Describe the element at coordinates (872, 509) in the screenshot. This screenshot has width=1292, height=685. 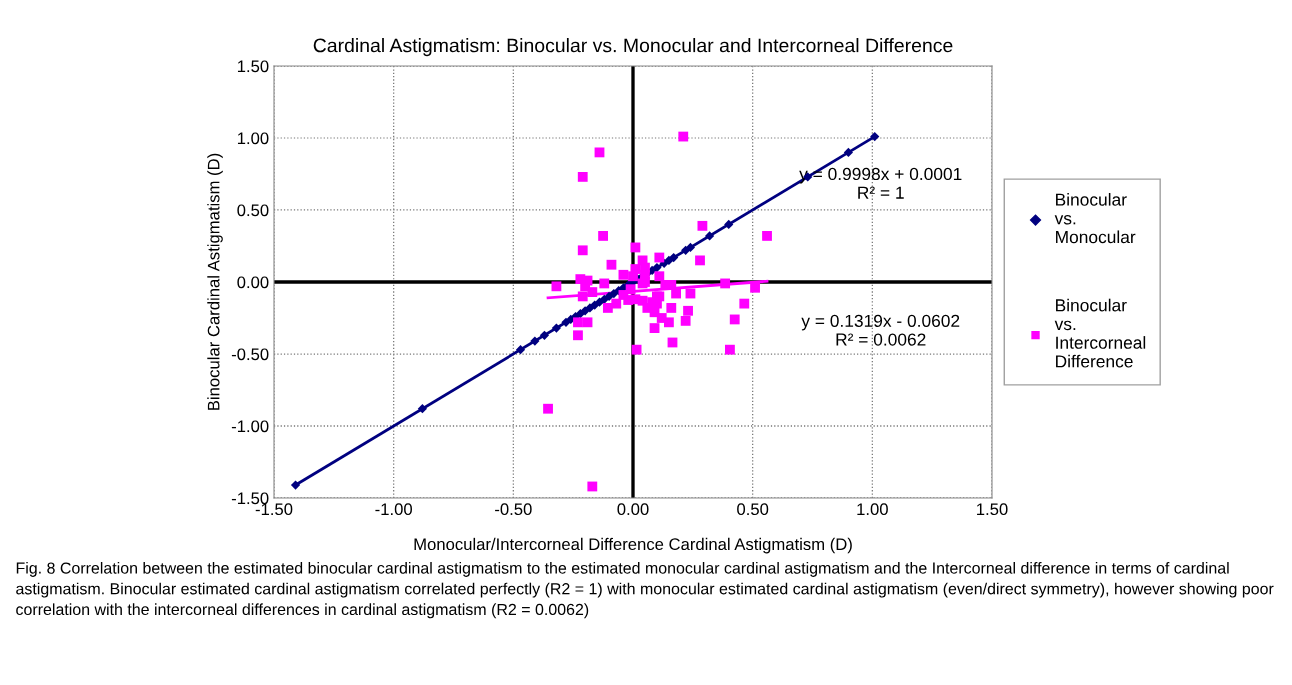
I see `x-tick-label: 1.00` at that location.